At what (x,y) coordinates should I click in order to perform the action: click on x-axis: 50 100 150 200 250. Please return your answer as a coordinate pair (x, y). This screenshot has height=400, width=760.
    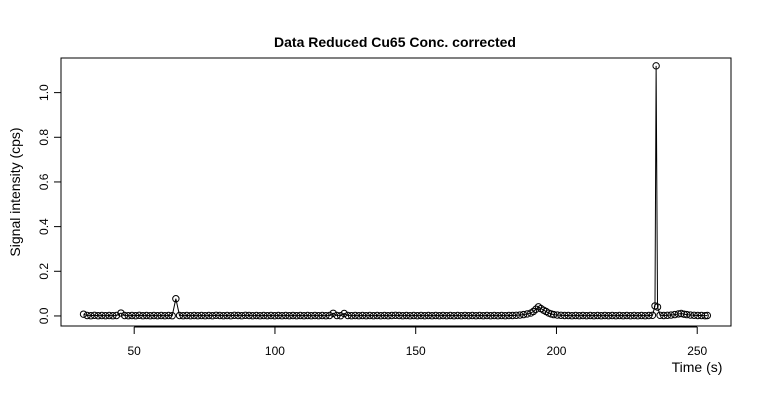
    Looking at the image, I should click on (418, 342).